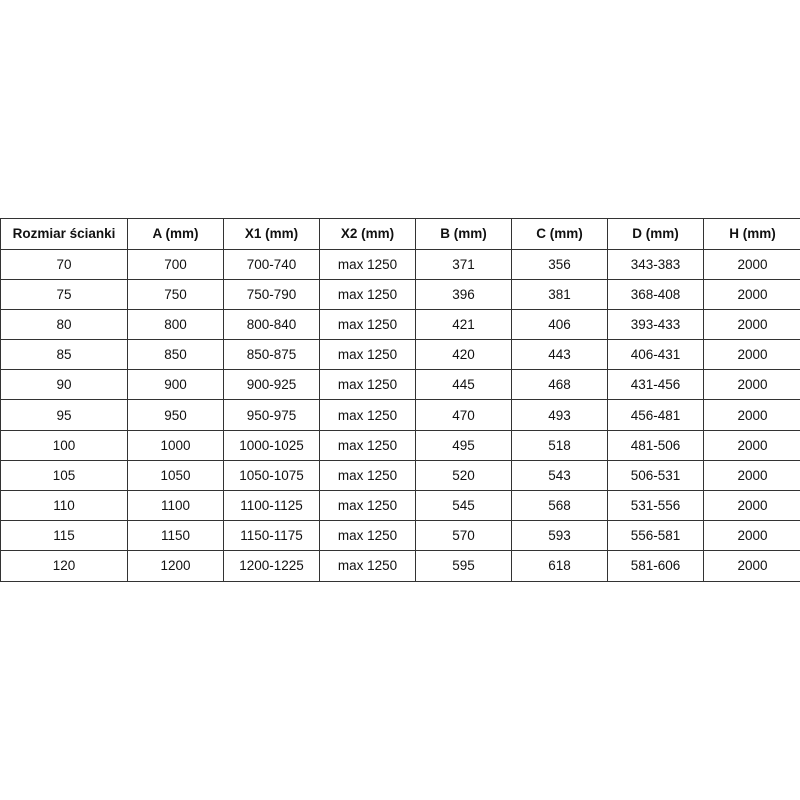 This screenshot has width=800, height=800. I want to click on table-cell: 495, so click(463, 445).